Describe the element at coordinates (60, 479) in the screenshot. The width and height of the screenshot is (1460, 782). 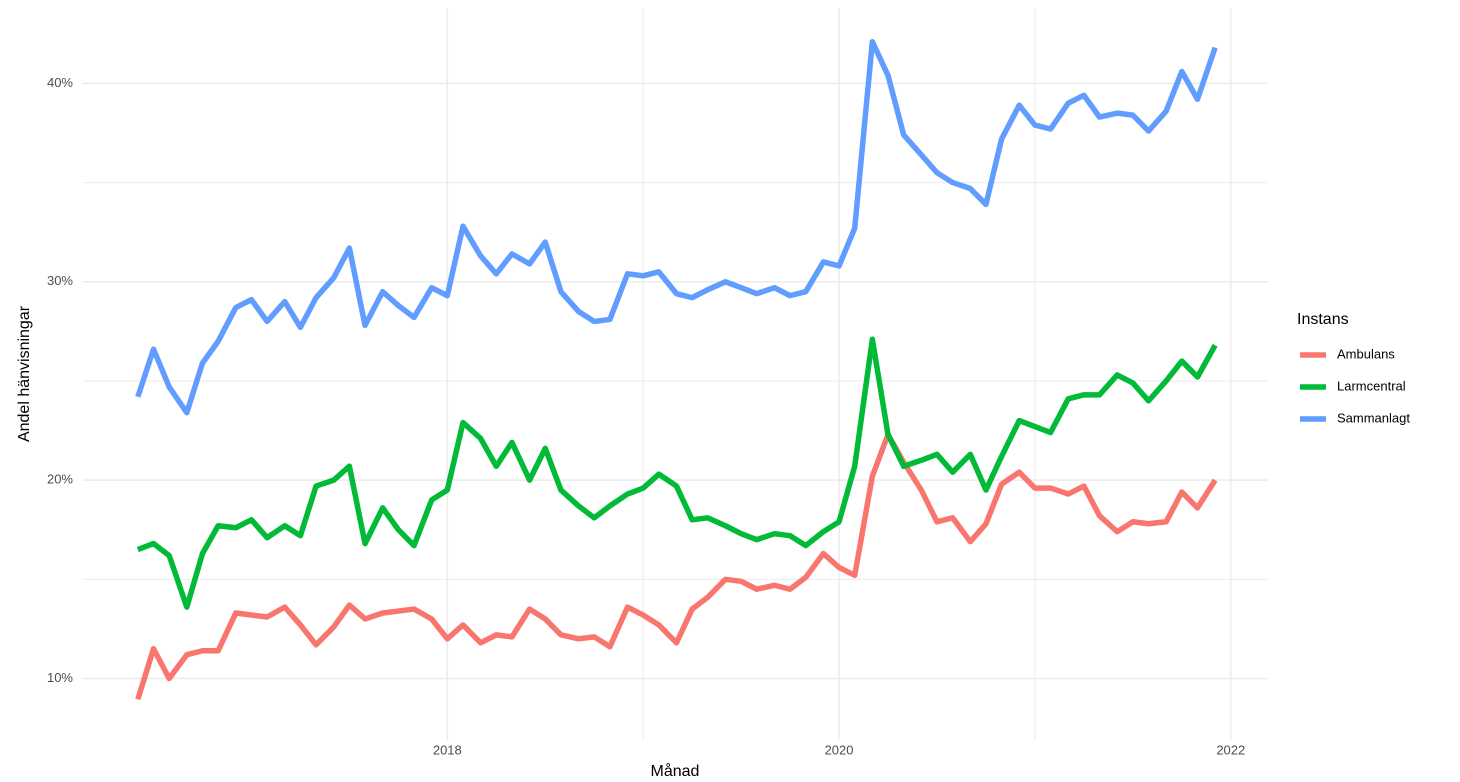
I see `y-tick-label: 20%` at that location.